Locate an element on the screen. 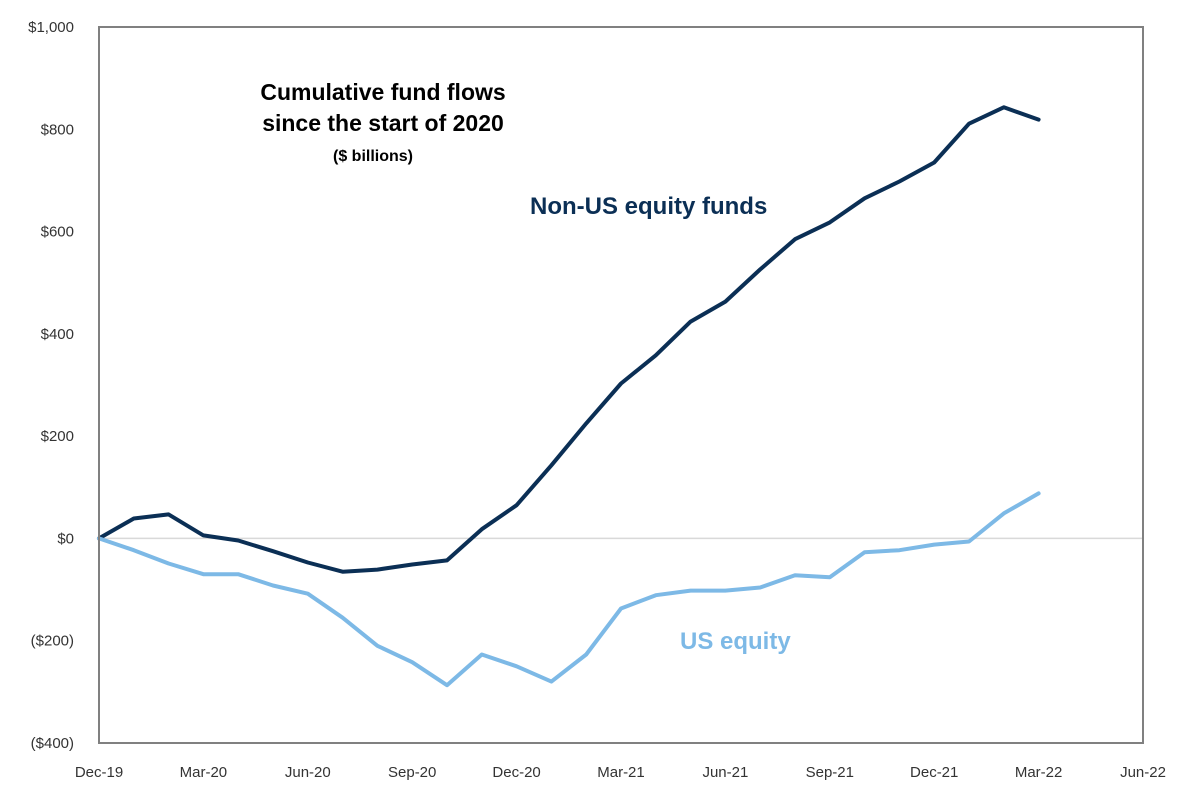 The image size is (1200, 800). us-equity-label: US equity is located at coordinates (735, 641).